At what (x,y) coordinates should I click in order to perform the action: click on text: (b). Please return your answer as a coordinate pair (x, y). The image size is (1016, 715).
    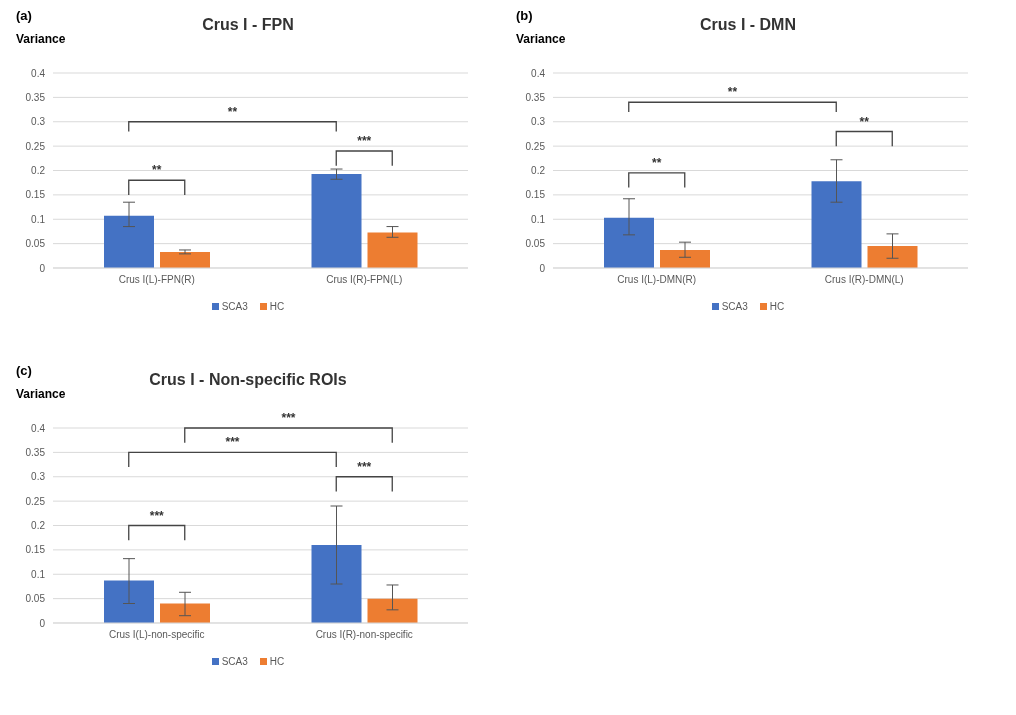
    Looking at the image, I should click on (524, 15).